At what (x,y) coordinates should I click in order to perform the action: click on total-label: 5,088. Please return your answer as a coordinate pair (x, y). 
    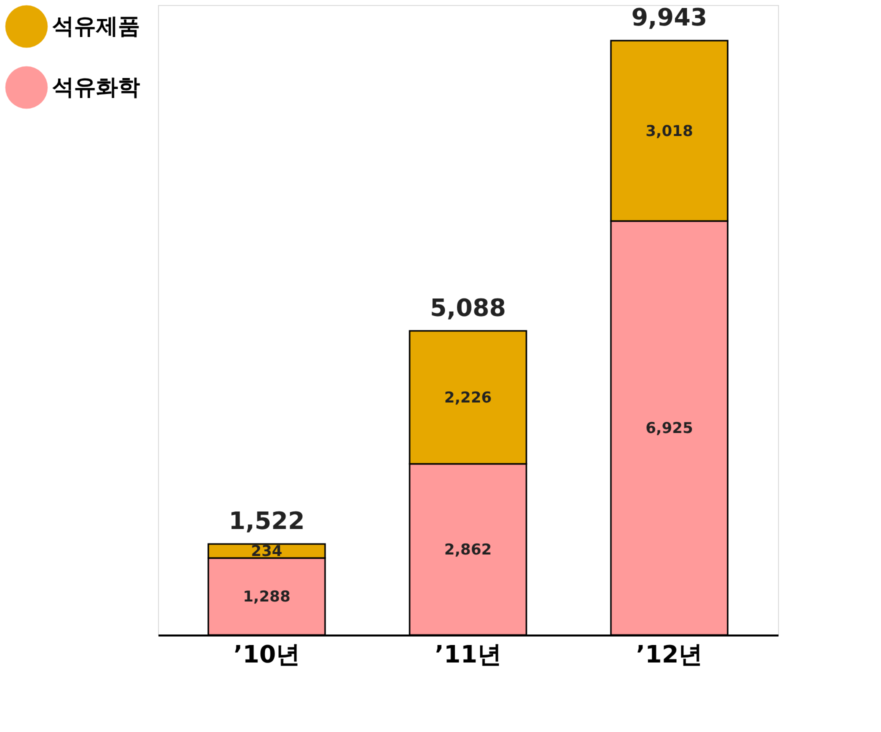
    Looking at the image, I should click on (468, 308).